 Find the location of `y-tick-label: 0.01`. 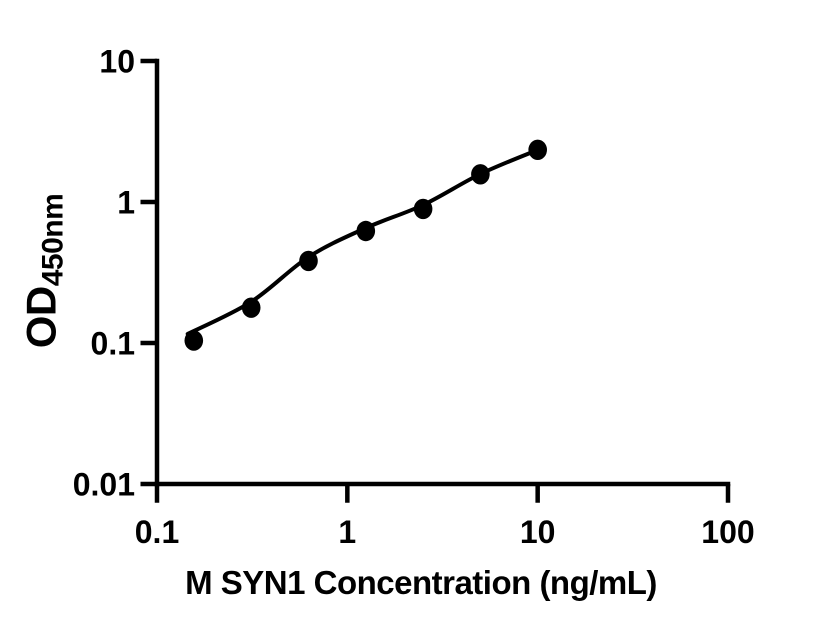

y-tick-label: 0.01 is located at coordinates (104, 485).